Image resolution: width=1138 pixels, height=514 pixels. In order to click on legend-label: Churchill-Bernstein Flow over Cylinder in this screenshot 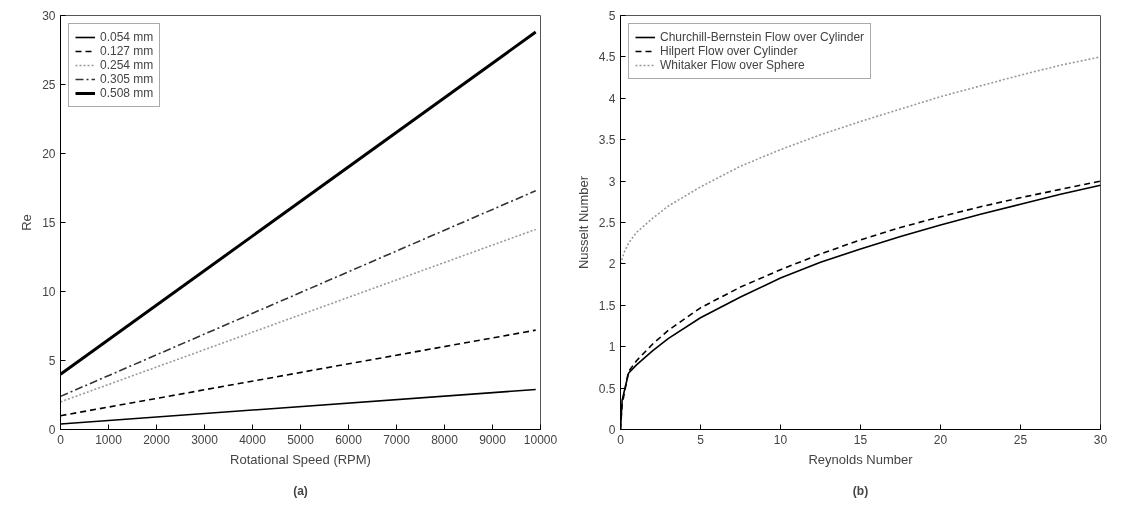, I will do `click(762, 37)`.